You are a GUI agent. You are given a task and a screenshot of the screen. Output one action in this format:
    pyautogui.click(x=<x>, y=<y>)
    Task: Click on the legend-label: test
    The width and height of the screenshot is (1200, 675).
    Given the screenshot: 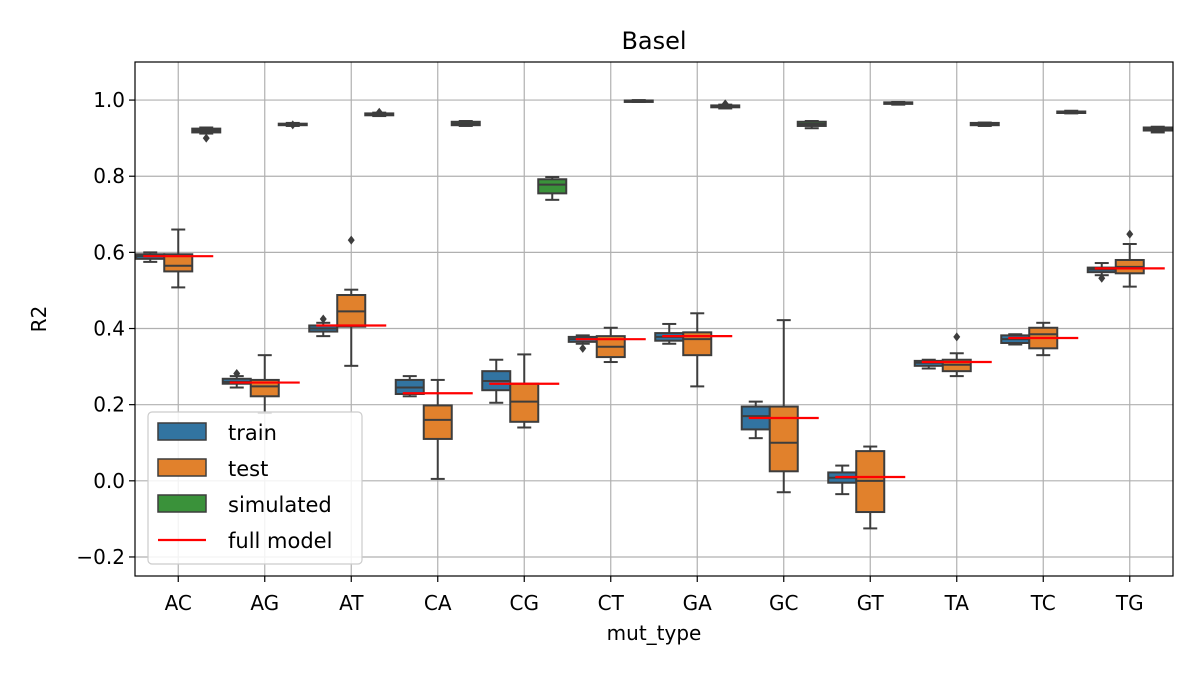 What is the action you would take?
    pyautogui.click(x=248, y=469)
    